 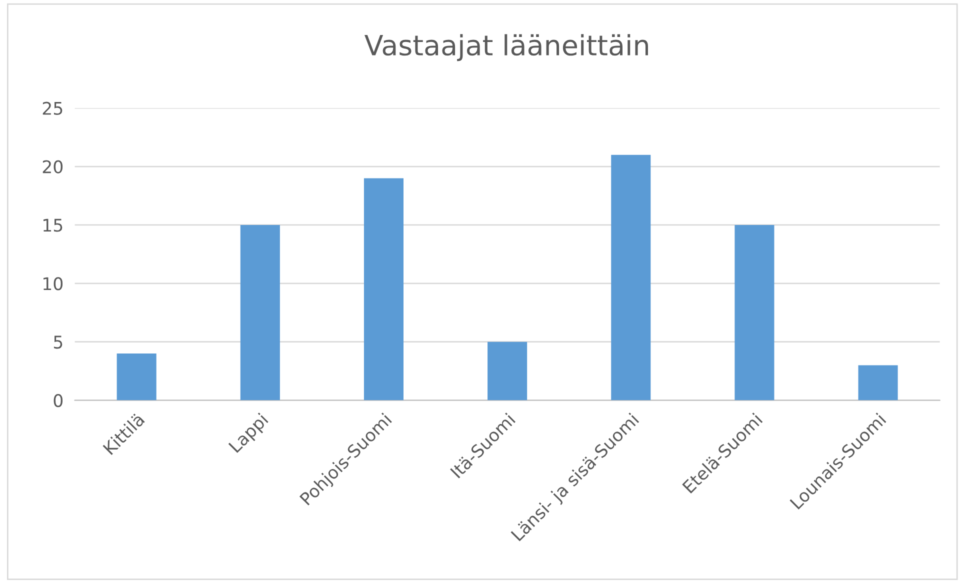 What do you see at coordinates (58, 342) in the screenshot?
I see `y-tick-label: 5` at bounding box center [58, 342].